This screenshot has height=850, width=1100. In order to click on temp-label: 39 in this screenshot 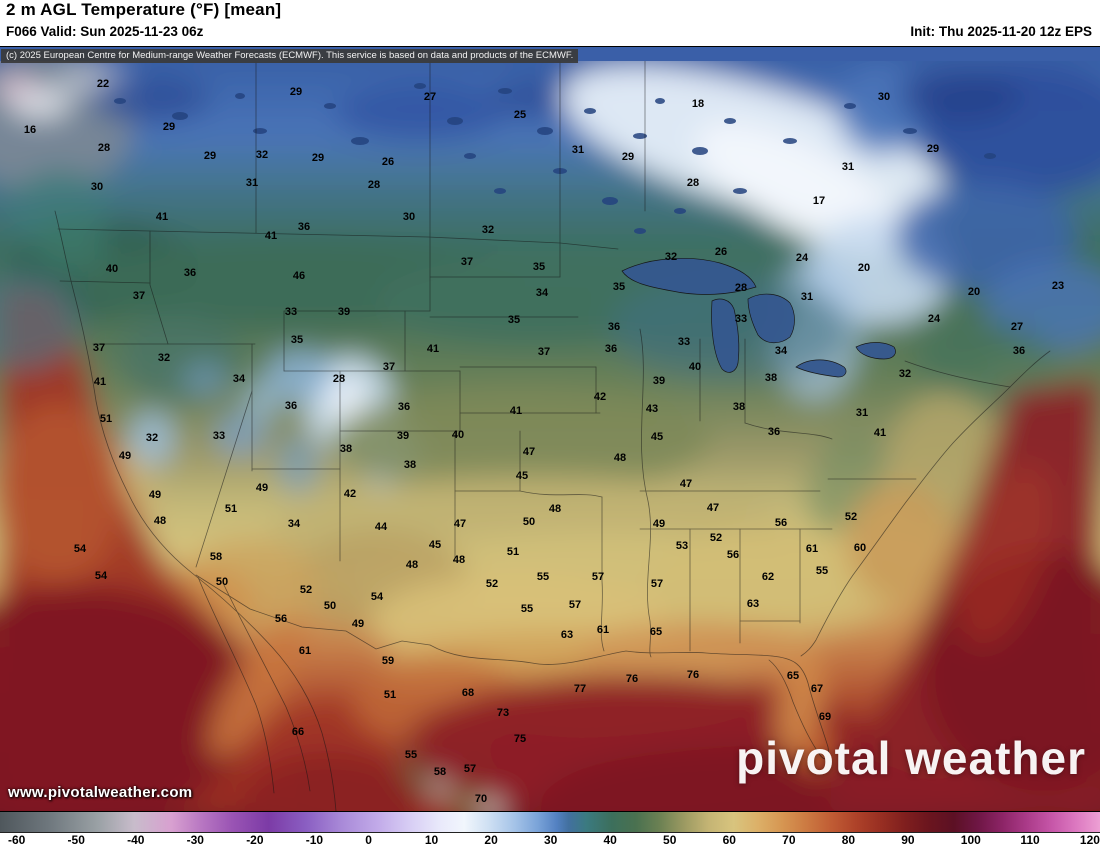, I will do `click(344, 312)`.